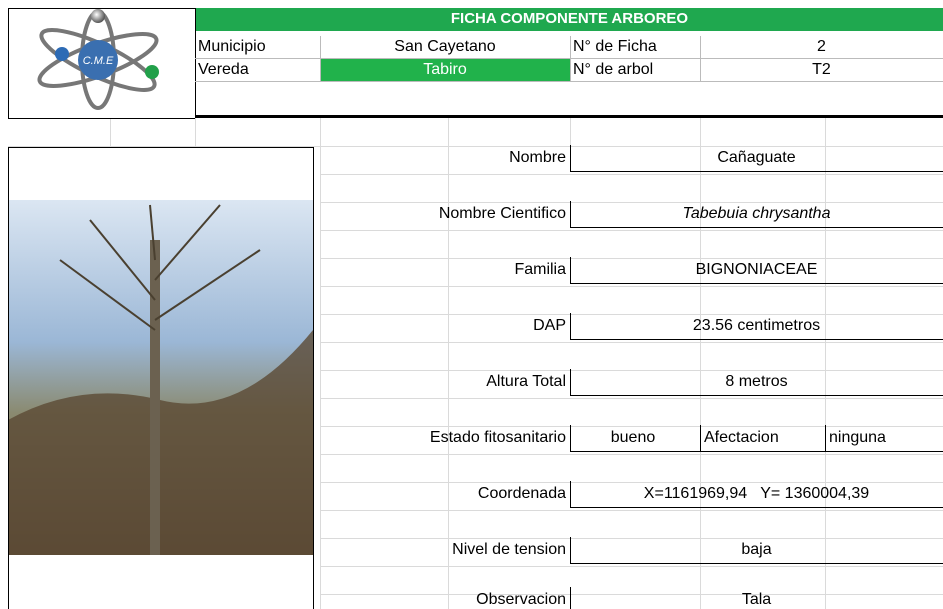 The height and width of the screenshot is (609, 943). I want to click on field-label: Nombre Cientifico, so click(502, 213).